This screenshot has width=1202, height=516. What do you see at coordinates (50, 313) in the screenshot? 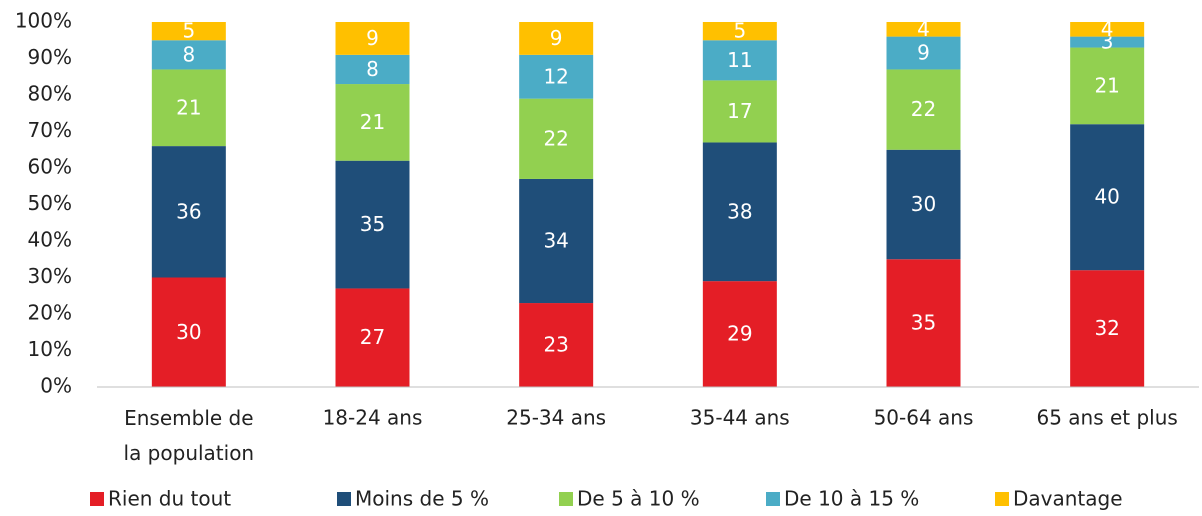
I see `y-tick-label: 20%` at bounding box center [50, 313].